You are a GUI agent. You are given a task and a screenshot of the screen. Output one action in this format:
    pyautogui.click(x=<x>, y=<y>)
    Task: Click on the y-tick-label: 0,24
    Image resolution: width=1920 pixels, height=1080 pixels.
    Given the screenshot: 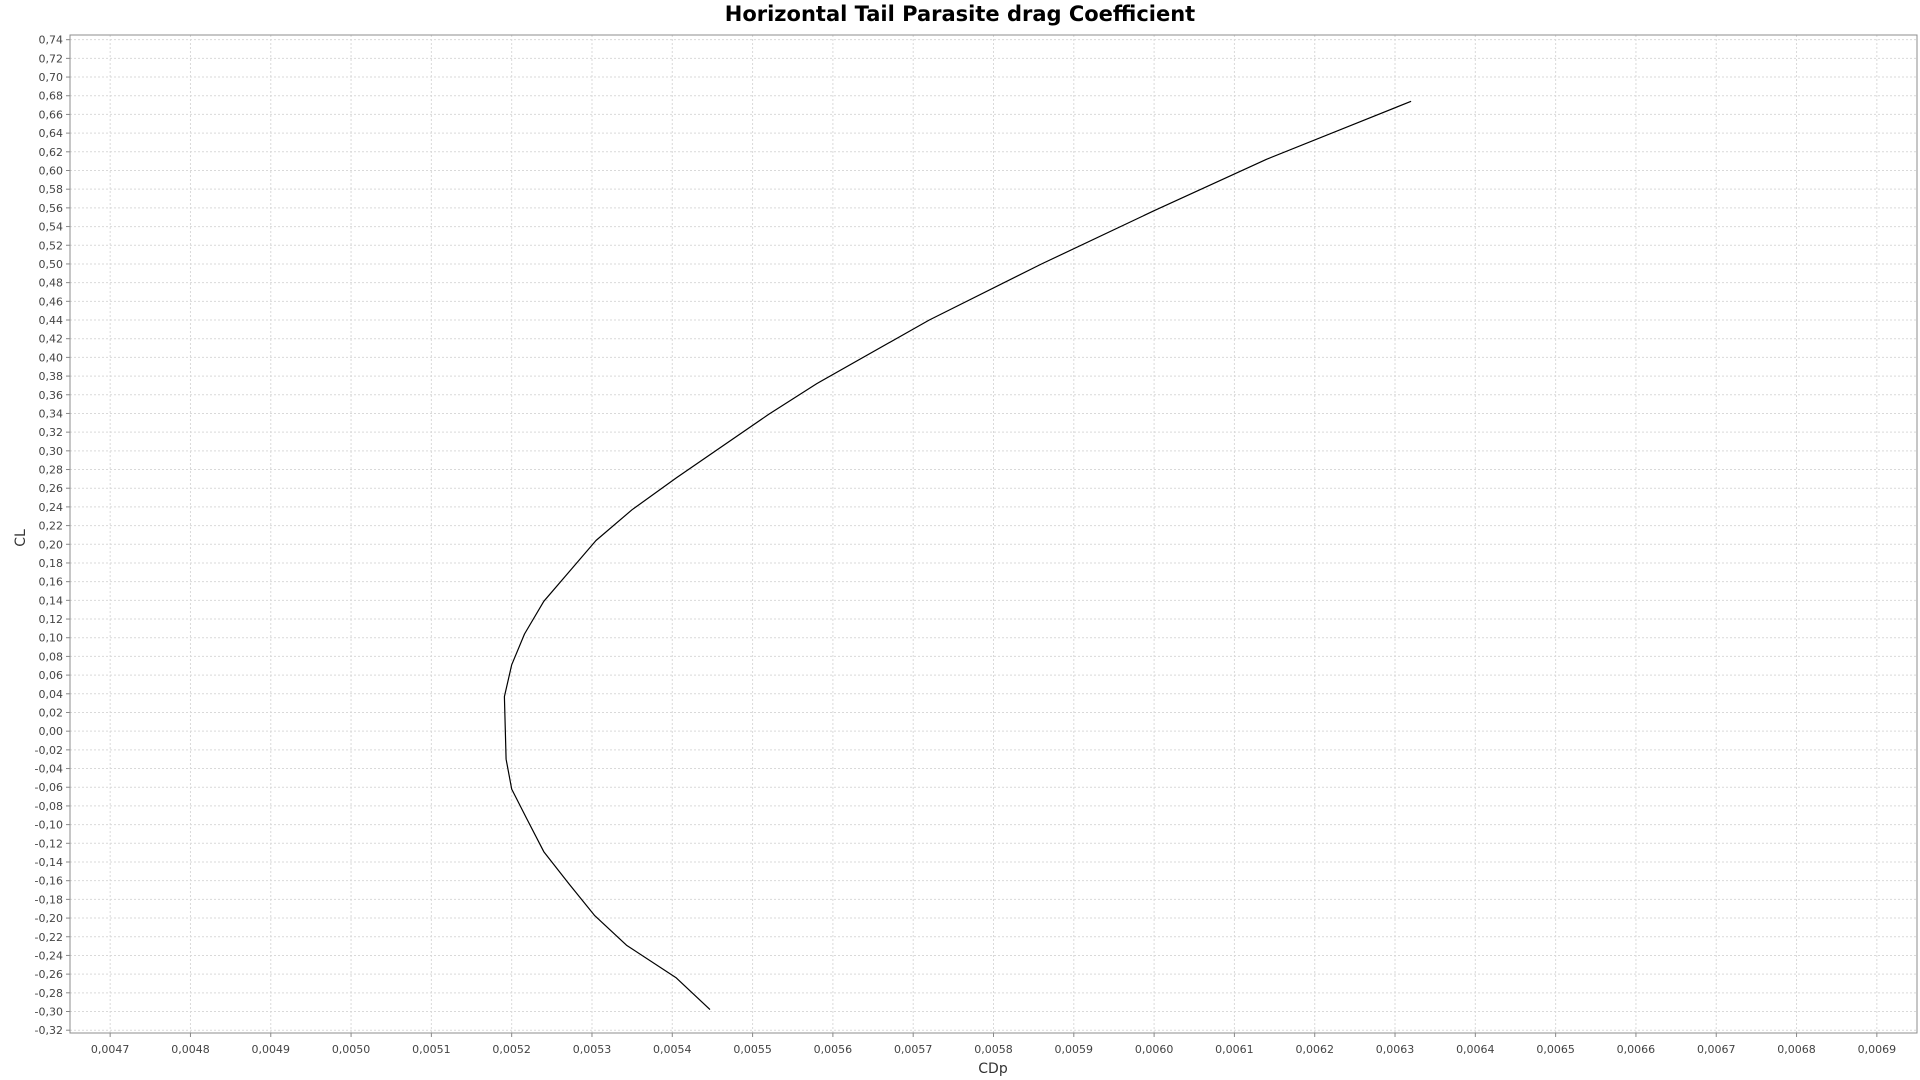 What is the action you would take?
    pyautogui.click(x=51, y=507)
    